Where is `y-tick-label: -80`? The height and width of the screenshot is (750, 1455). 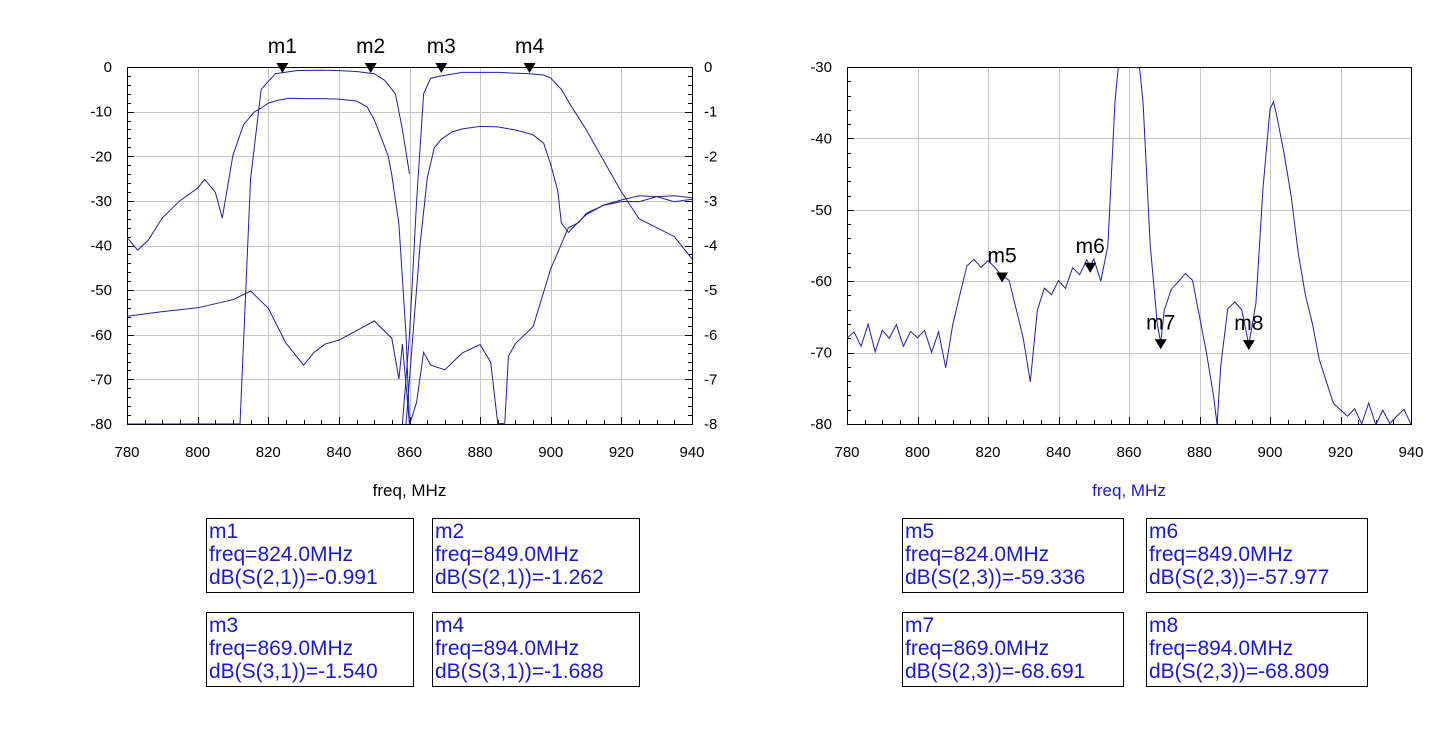
y-tick-label: -80 is located at coordinates (101, 424).